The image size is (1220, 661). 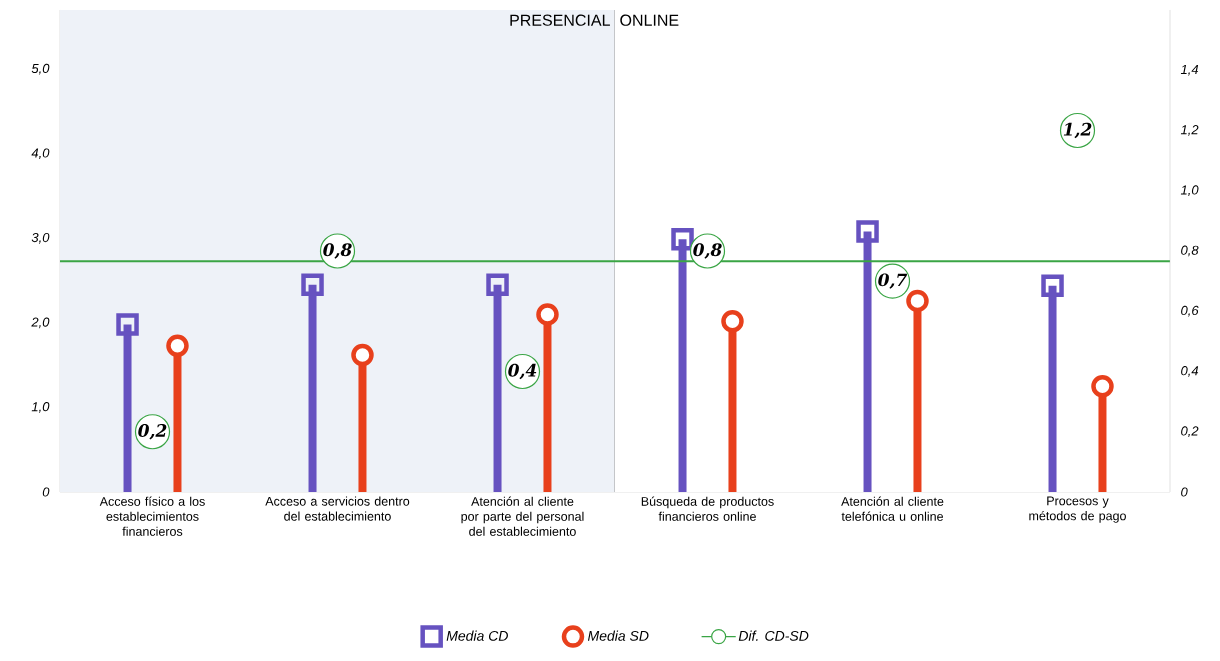 I want to click on data-label: 1,2, so click(x=1077, y=130).